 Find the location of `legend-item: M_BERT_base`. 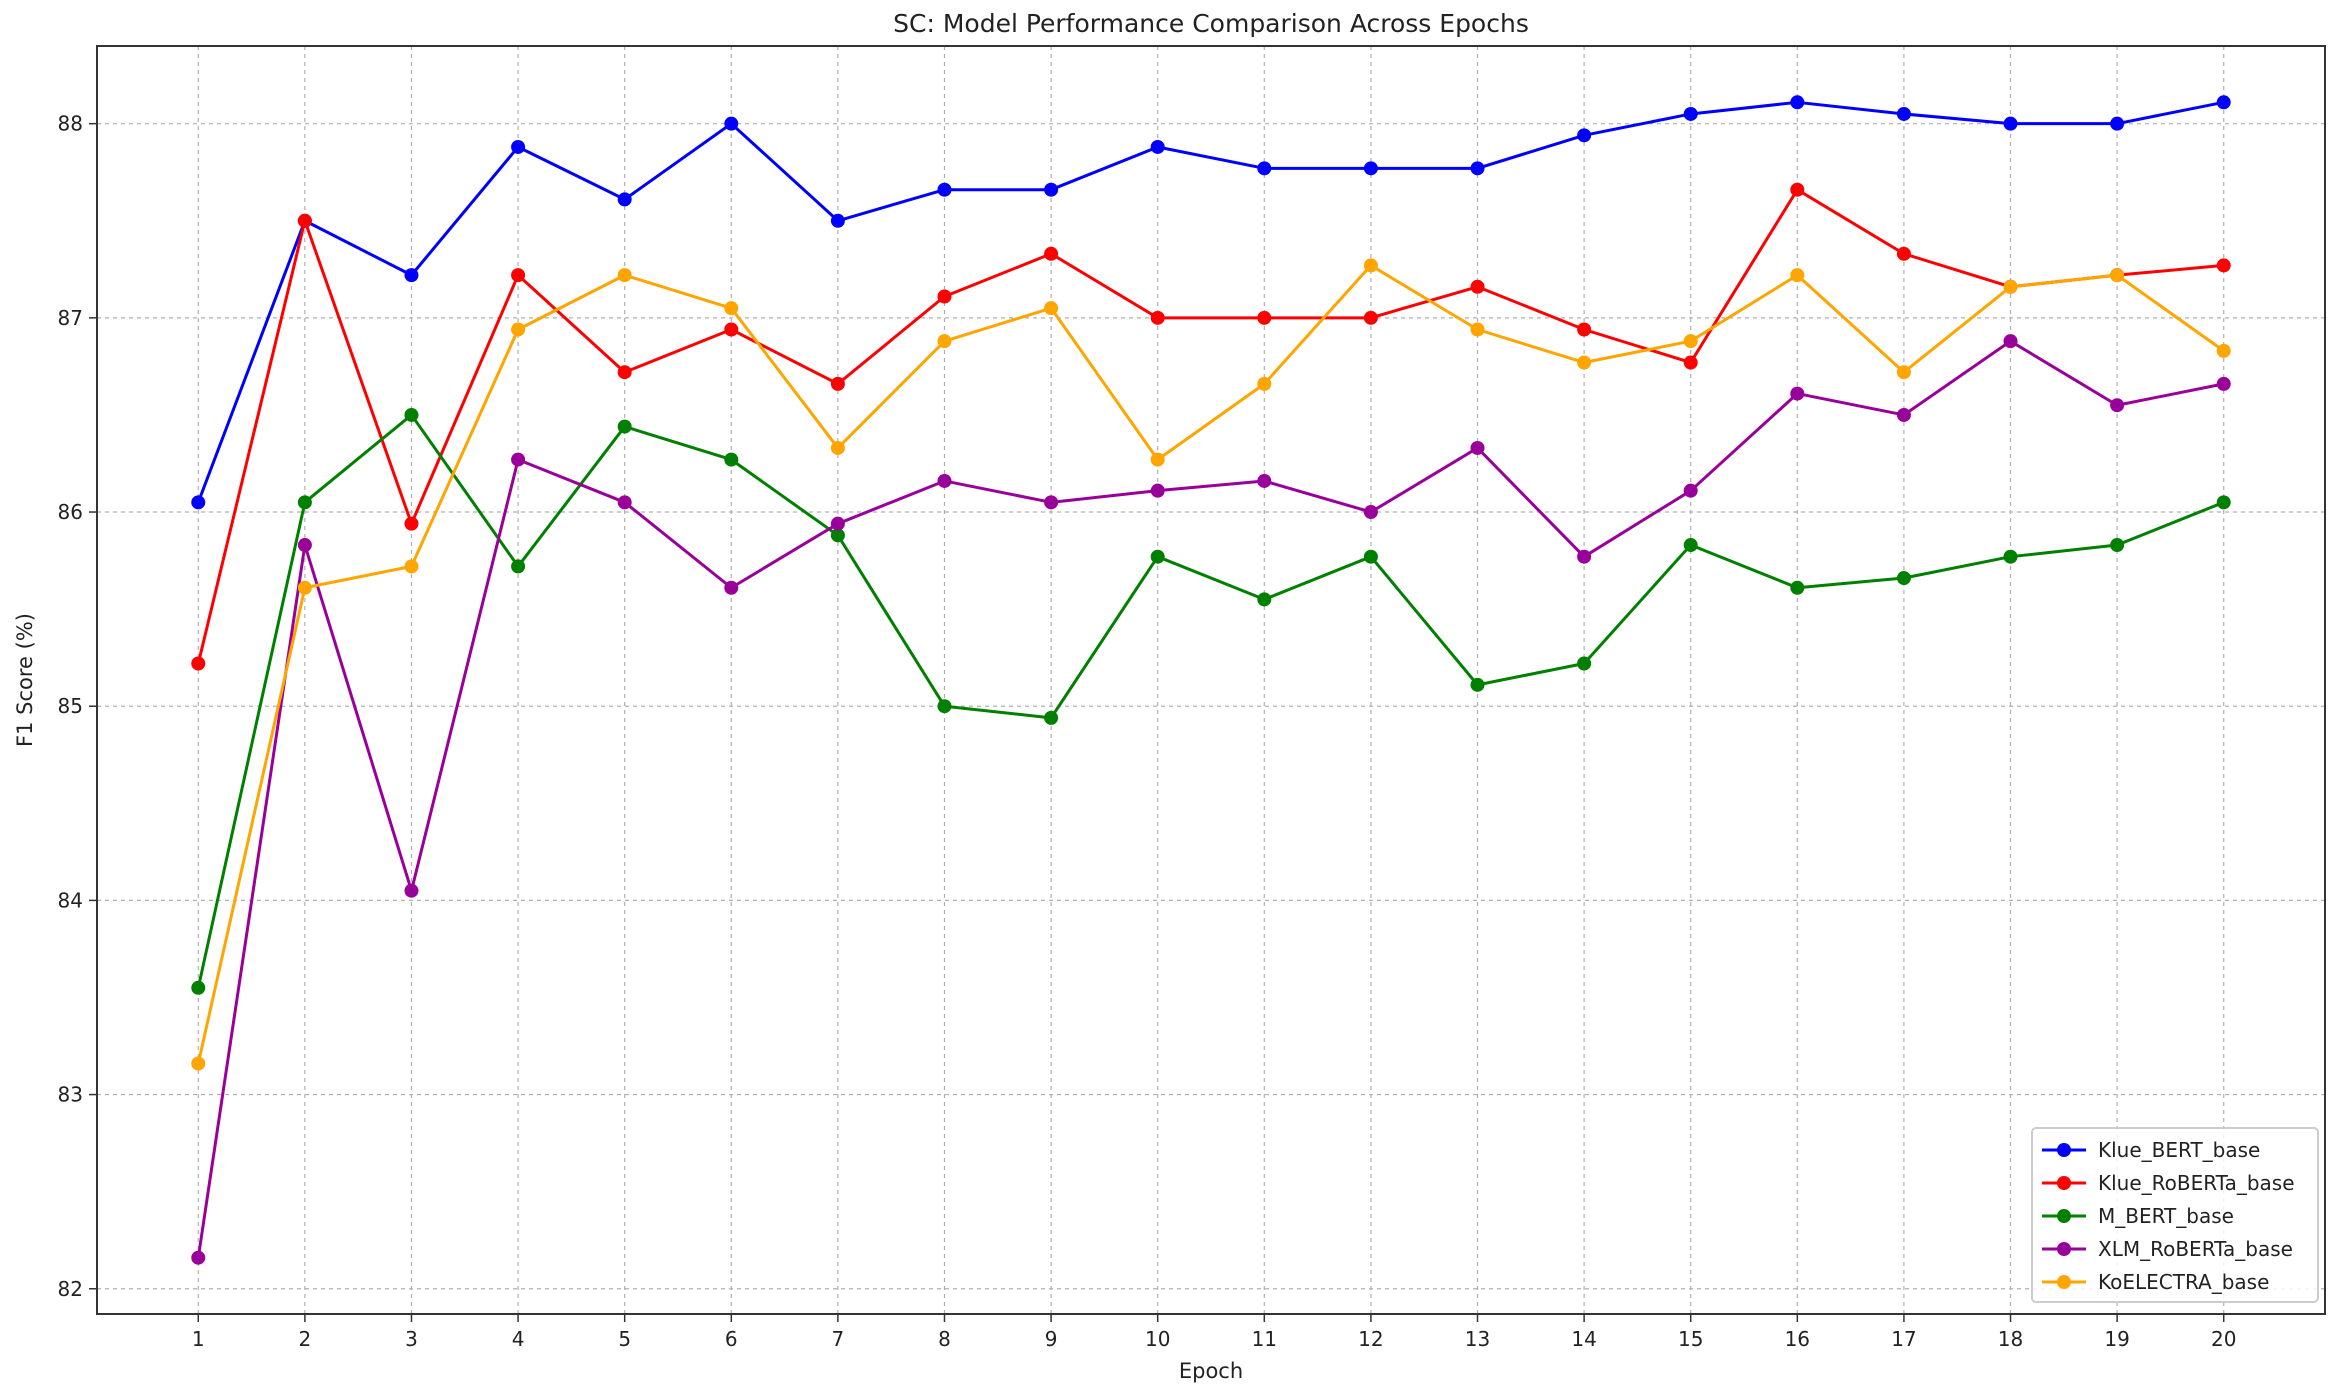

legend-item: M_BERT_base is located at coordinates (2138, 1216).